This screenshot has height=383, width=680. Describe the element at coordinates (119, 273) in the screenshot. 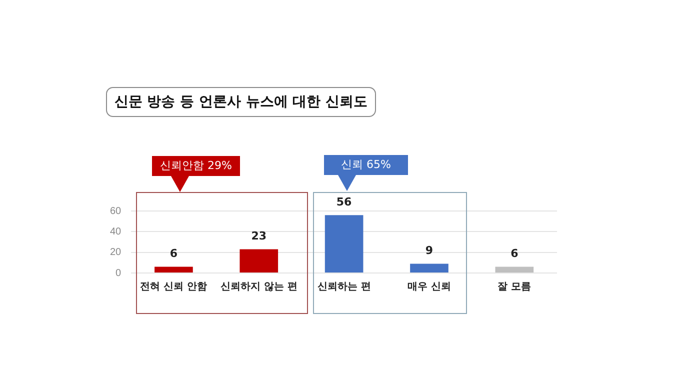

I see `y-tick-label: 0` at that location.